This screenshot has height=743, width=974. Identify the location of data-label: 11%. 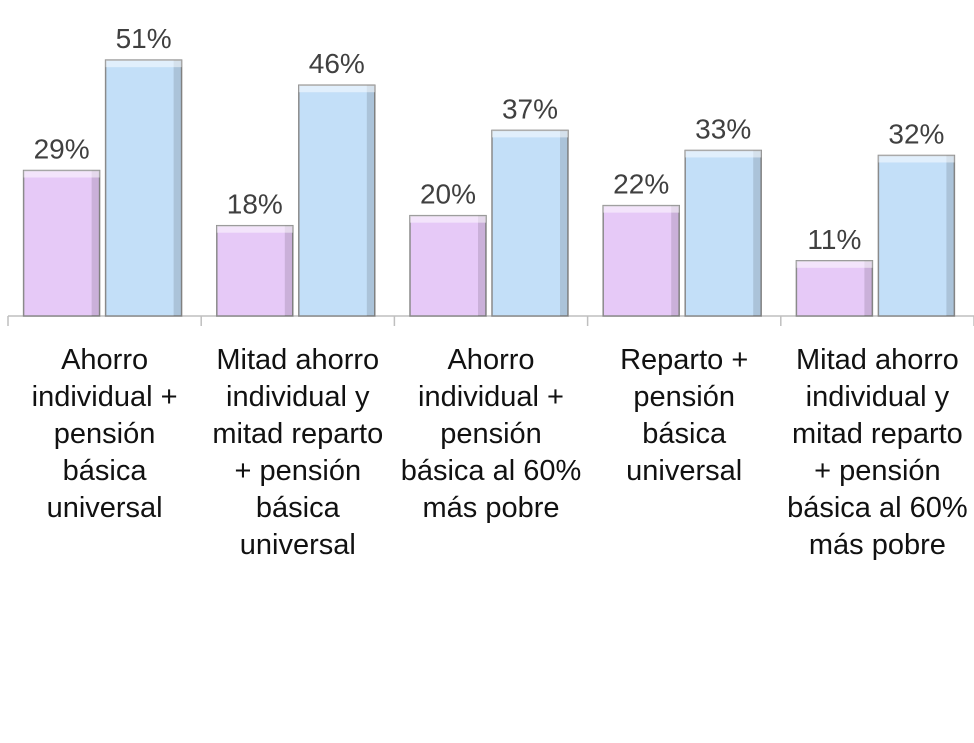
(834, 239).